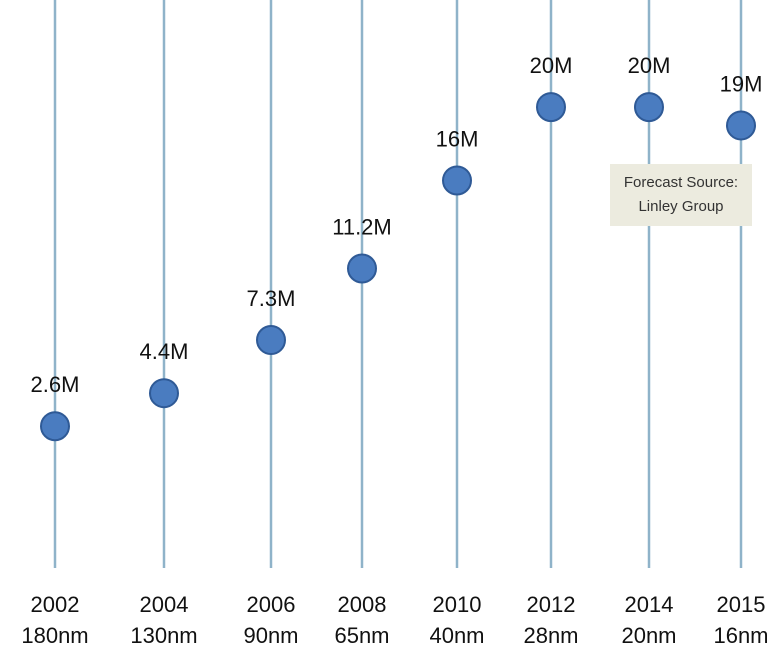 This screenshot has width=782, height=653. I want to click on tick-year-2014: 2014, so click(649, 604).